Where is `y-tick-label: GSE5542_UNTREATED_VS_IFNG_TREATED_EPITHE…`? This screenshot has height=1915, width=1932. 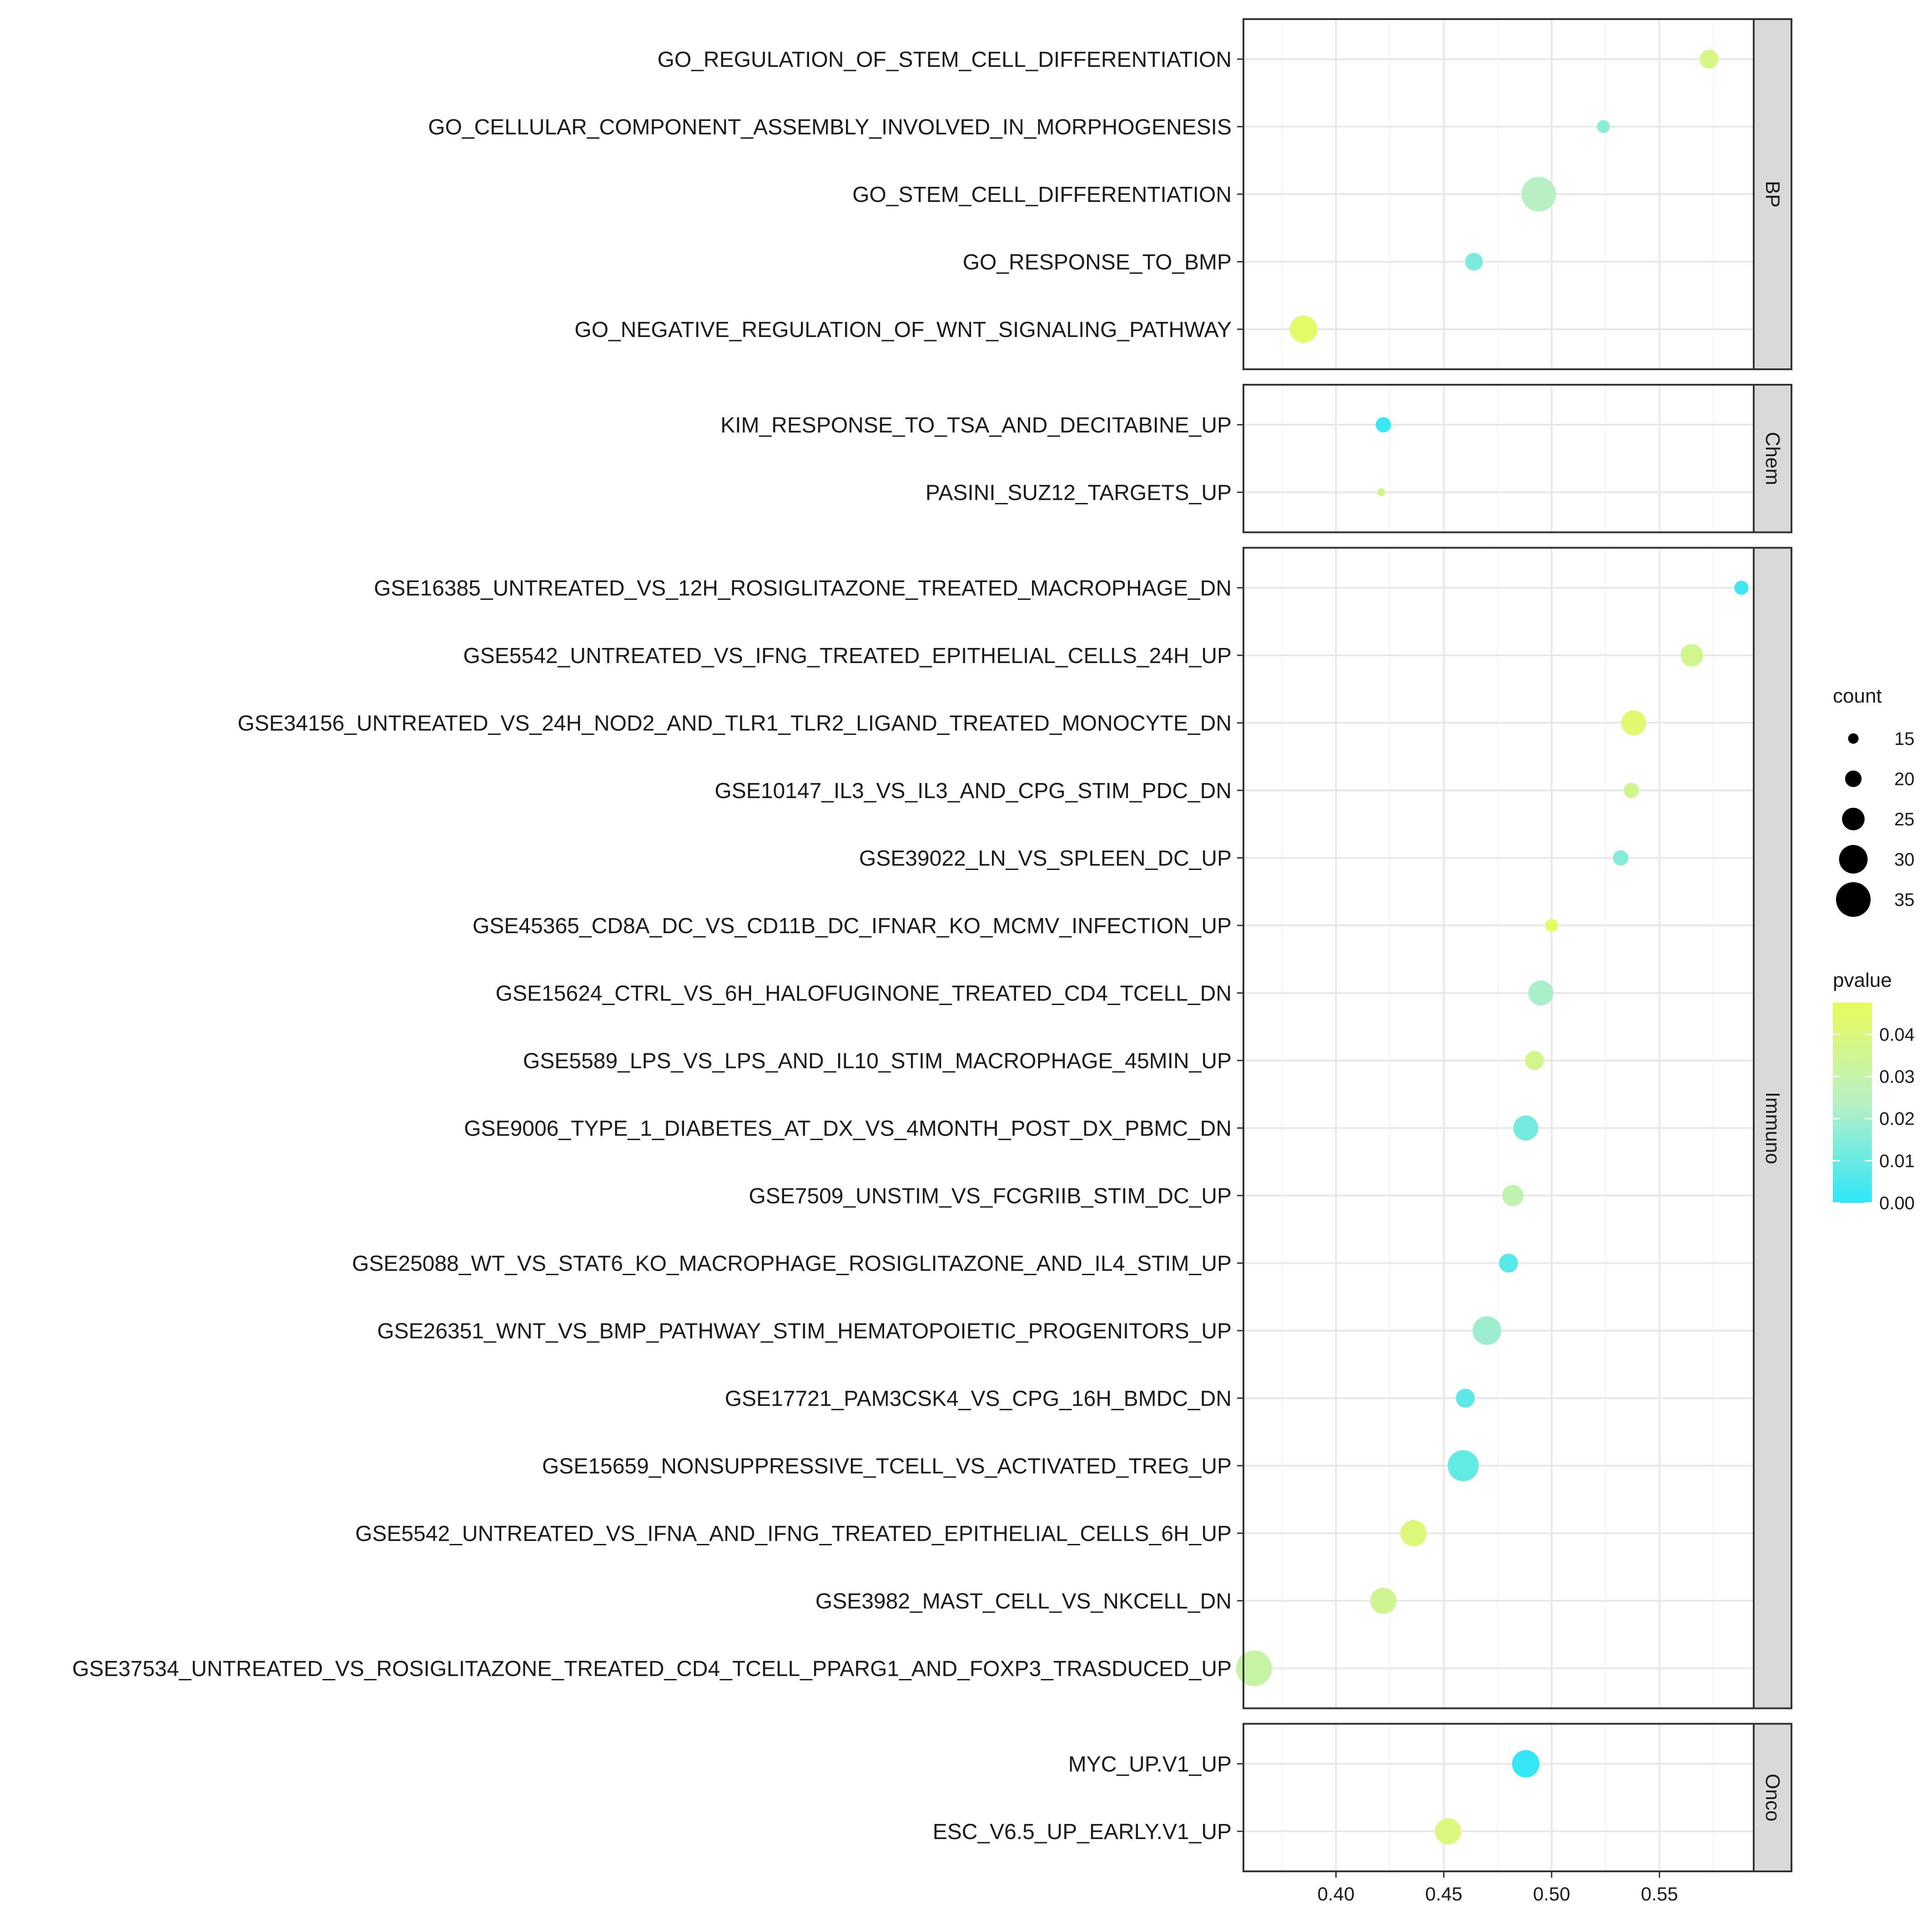
y-tick-label: GSE5542_UNTREATED_VS_IFNG_TREATED_EPITHE… is located at coordinates (847, 656).